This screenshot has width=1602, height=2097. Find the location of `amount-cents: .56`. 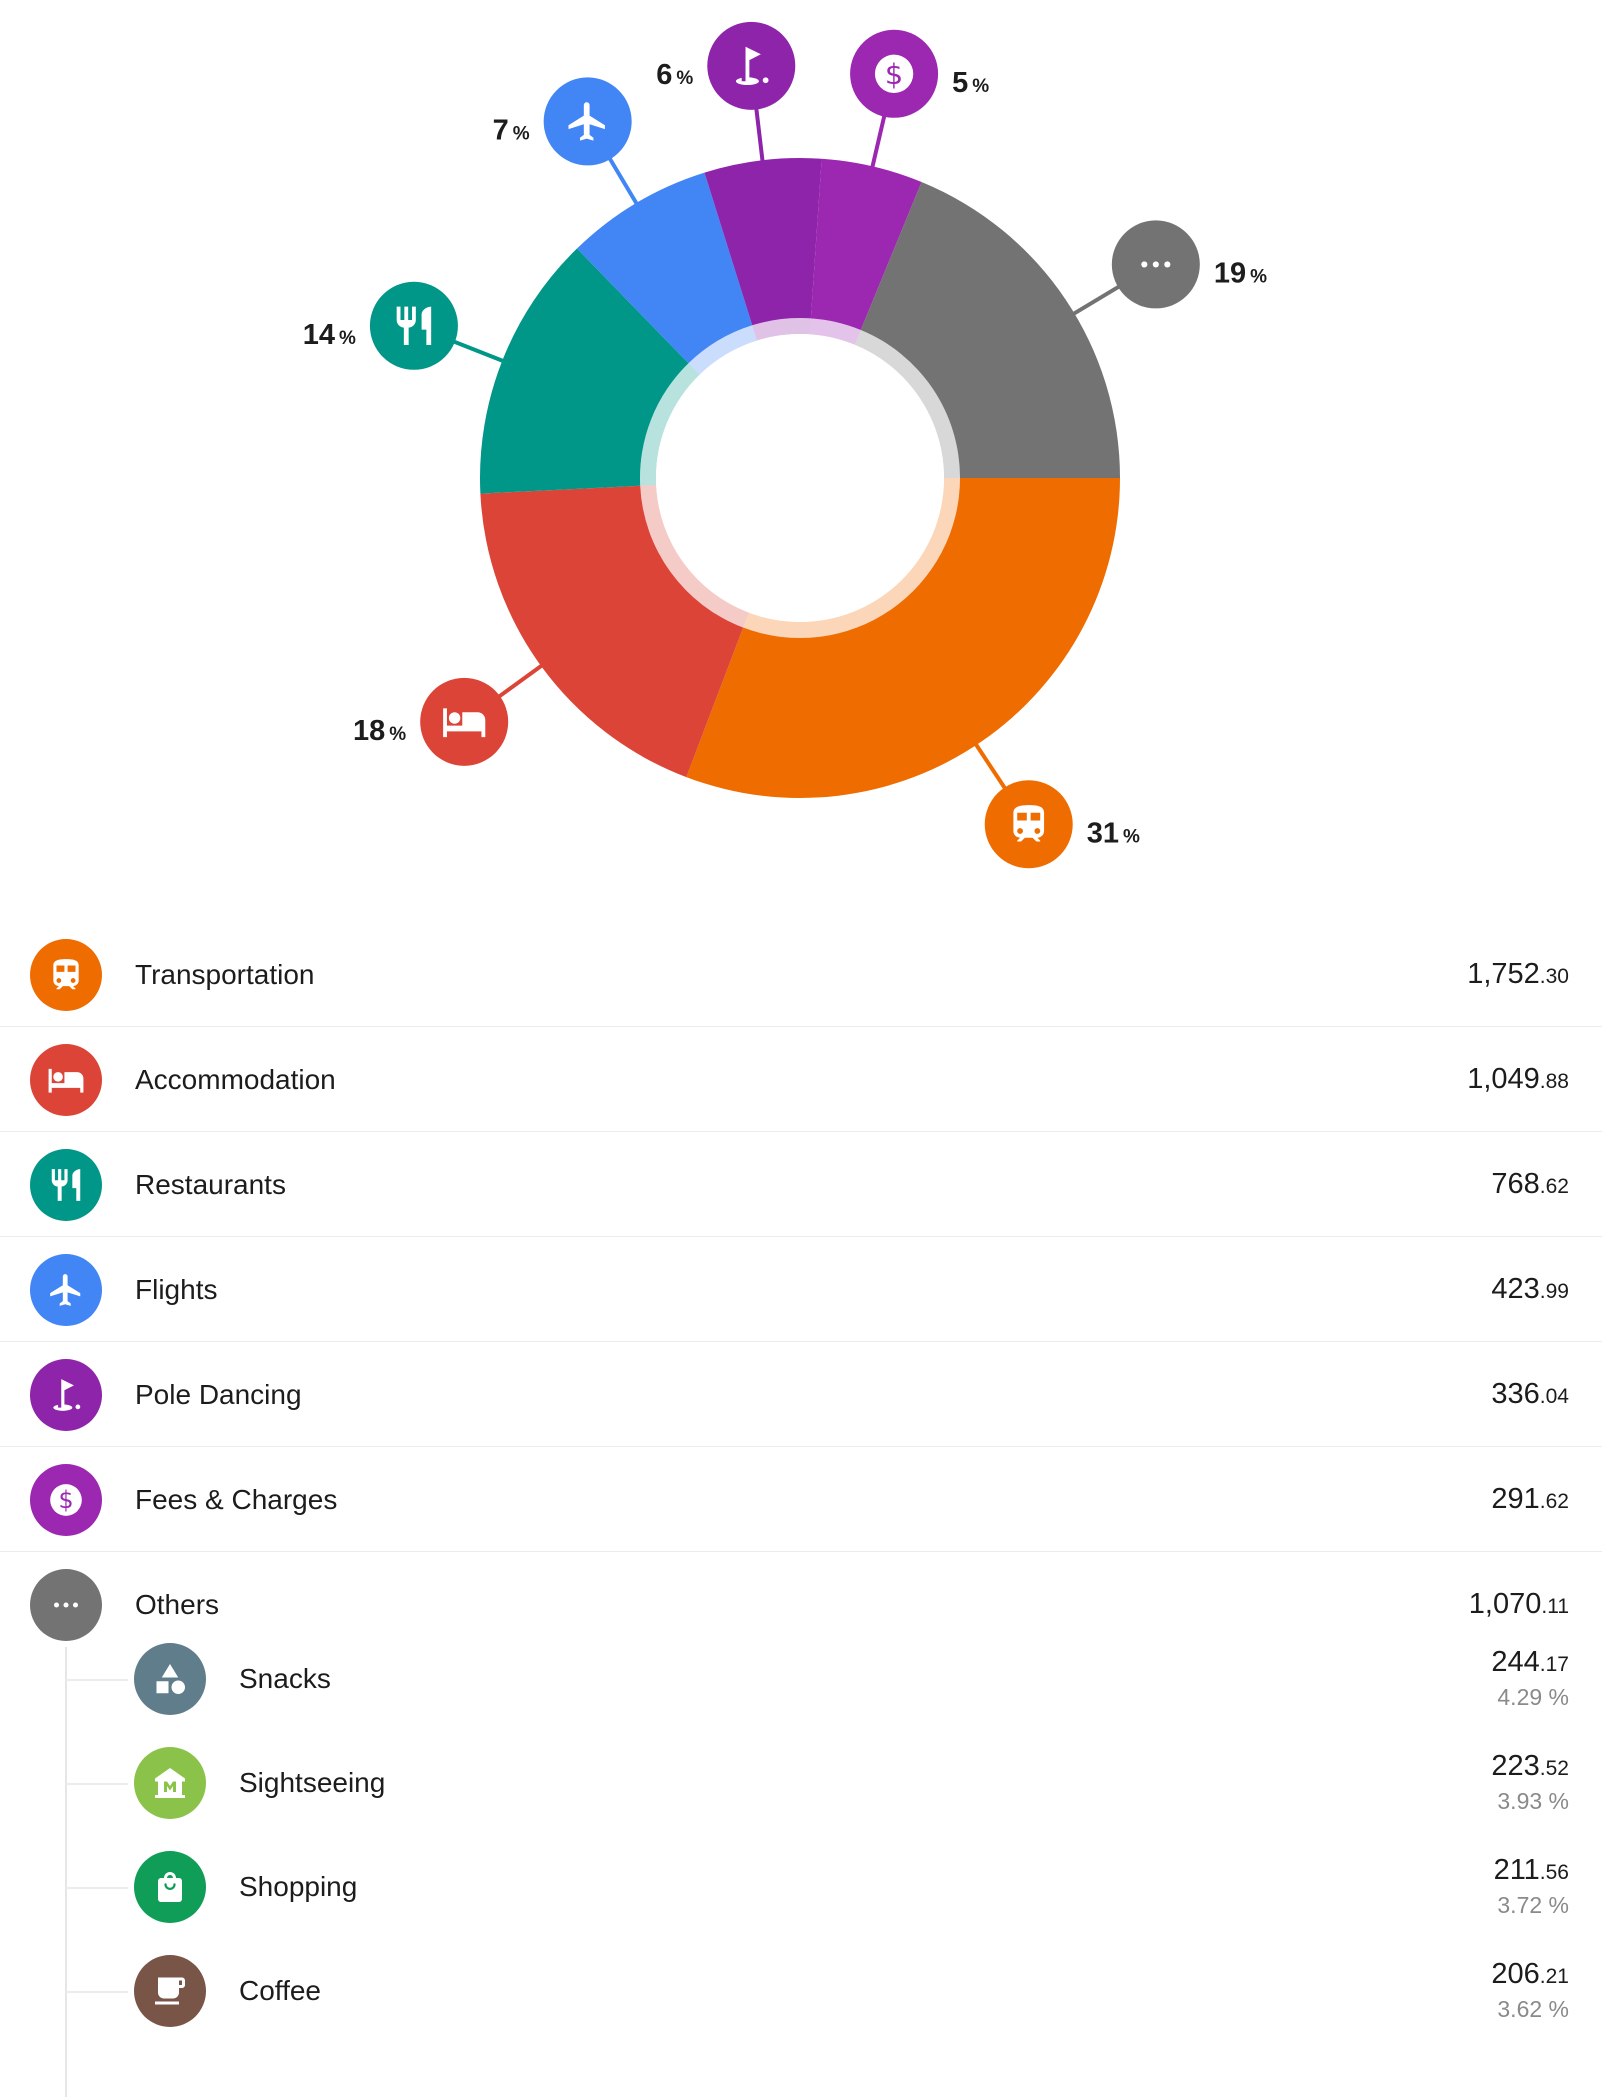

amount-cents: .56 is located at coordinates (1554, 1872).